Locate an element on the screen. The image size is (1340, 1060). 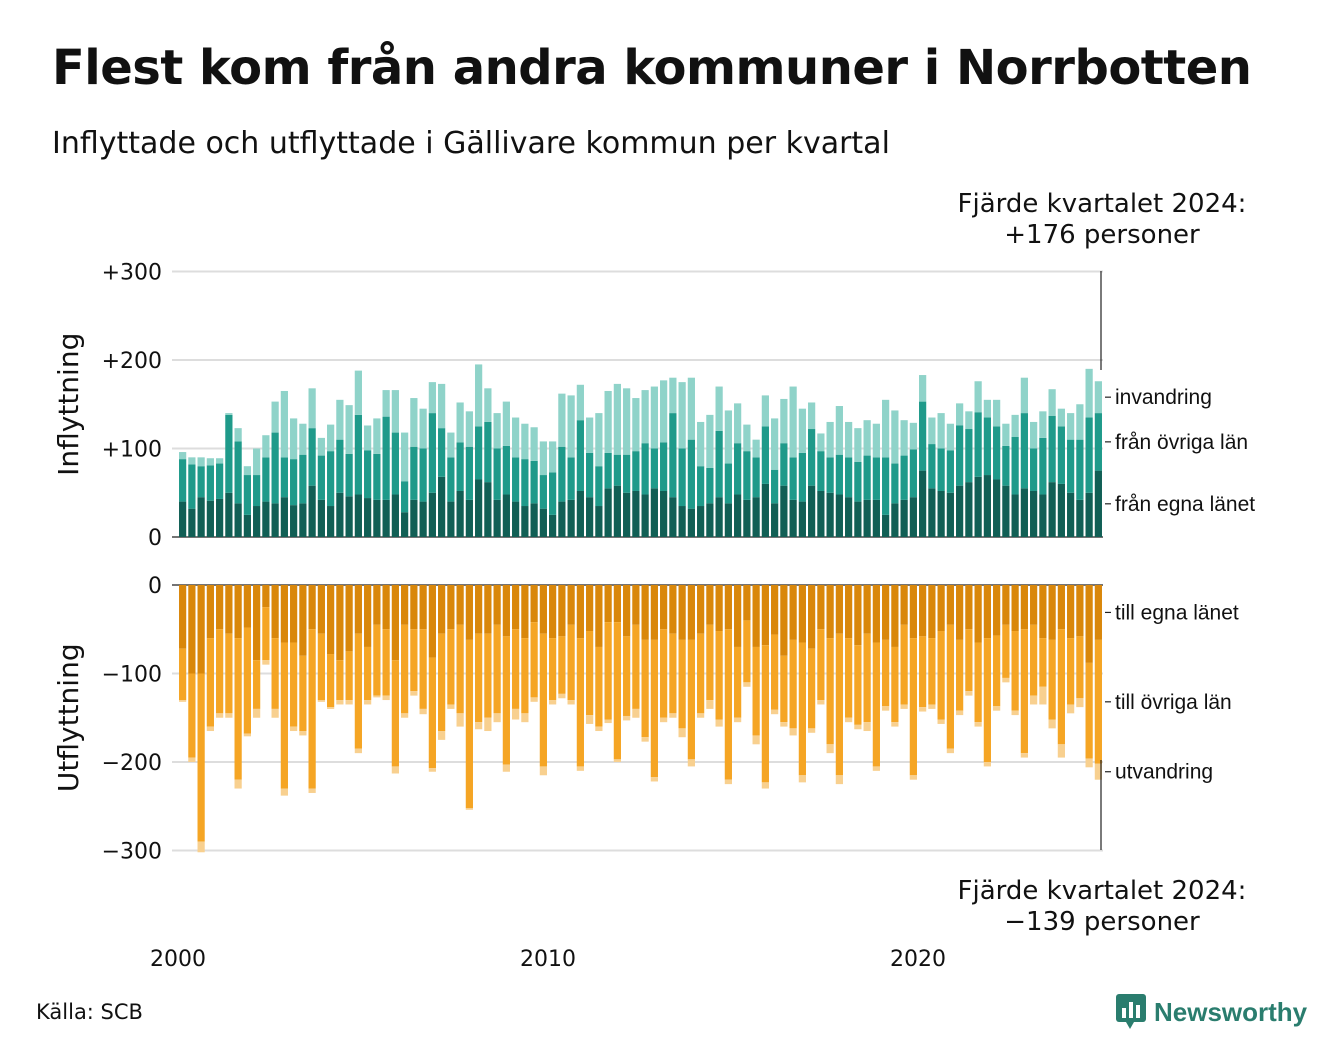
segment-label: till övriga län is located at coordinates (1173, 702).